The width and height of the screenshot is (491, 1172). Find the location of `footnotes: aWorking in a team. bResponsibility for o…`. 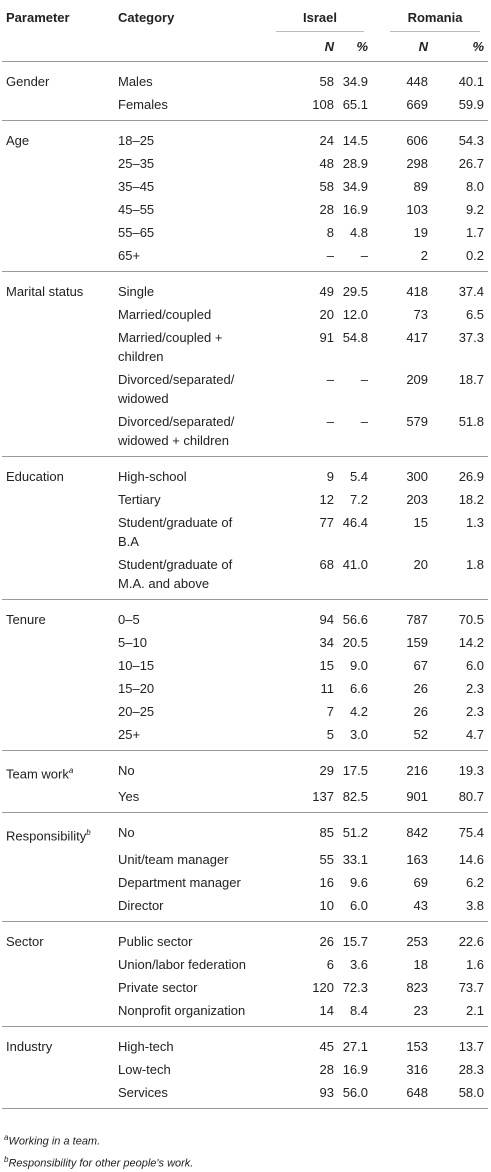

footnotes: aWorking in a team. bResponsibility for o… is located at coordinates (98, 1150).